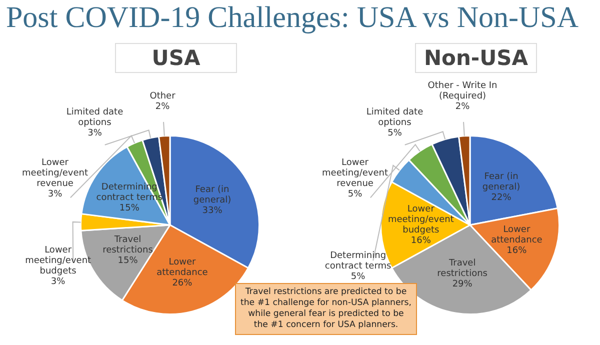 The width and height of the screenshot is (600, 345). What do you see at coordinates (292, 18) in the screenshot?
I see `text: Post COVID-19 Challenges: USA vs Non-USA` at bounding box center [292, 18].